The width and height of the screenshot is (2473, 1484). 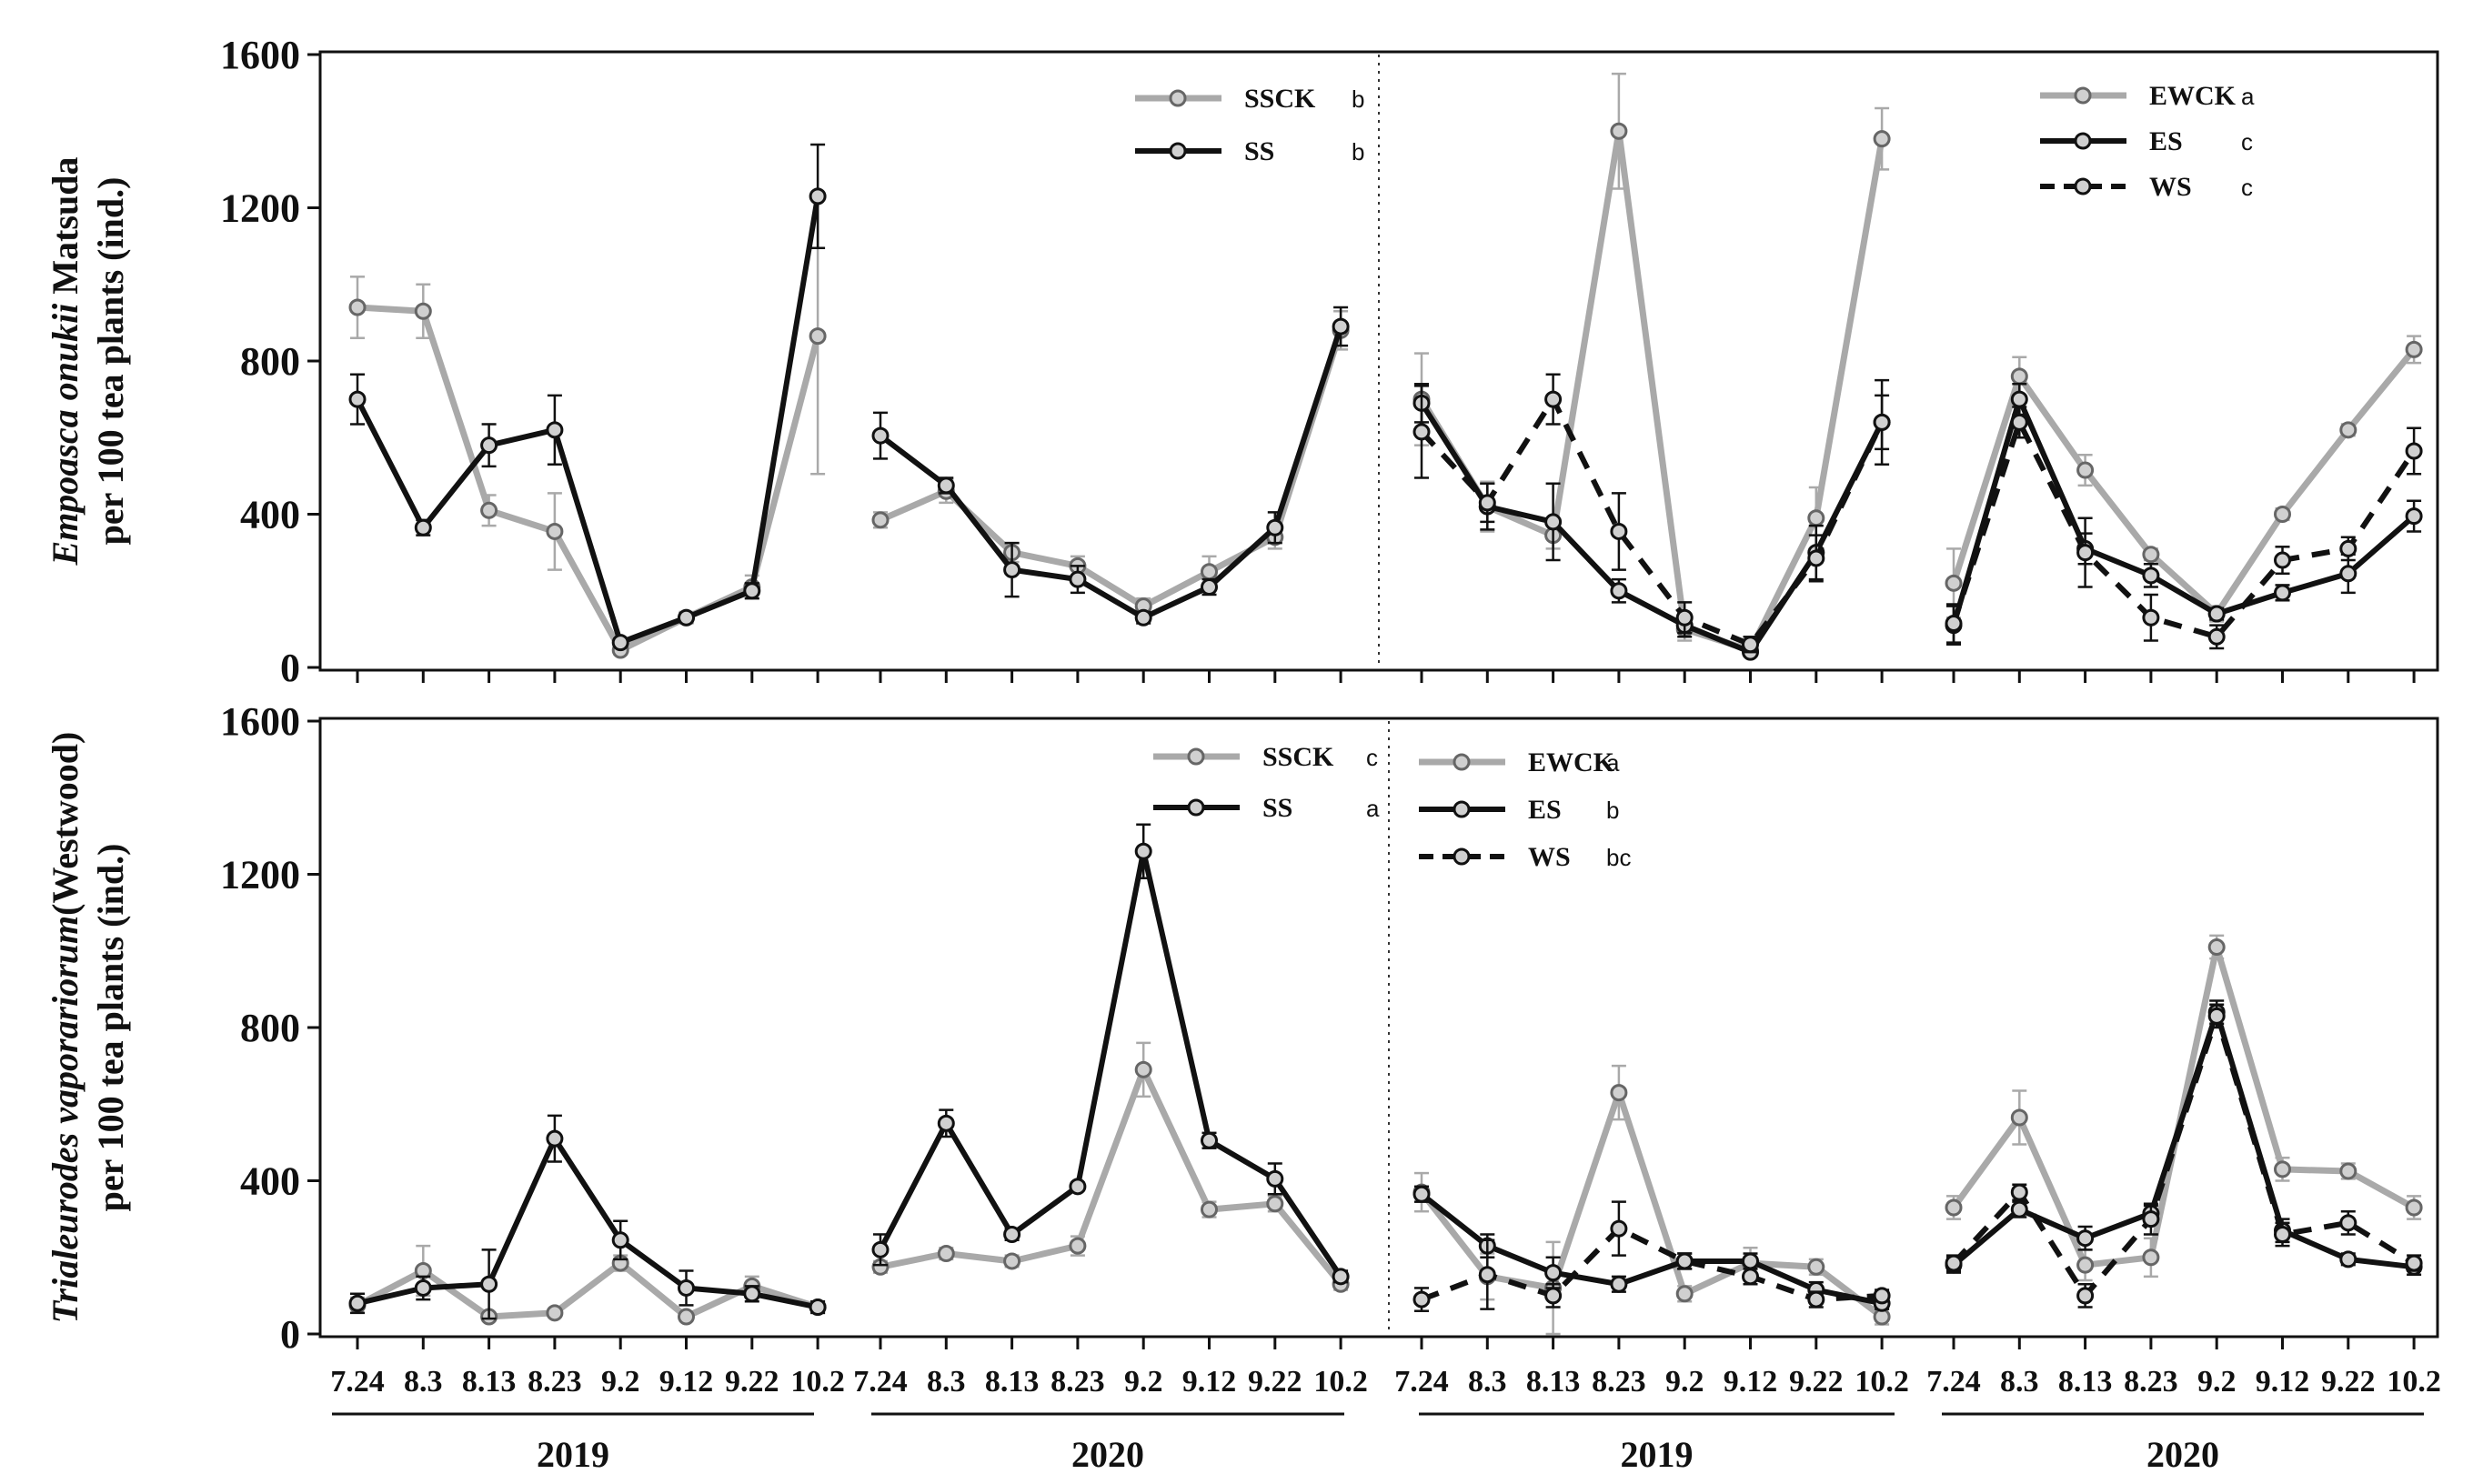 What do you see at coordinates (2247, 141) in the screenshot?
I see `legend-significance-es: c` at bounding box center [2247, 141].